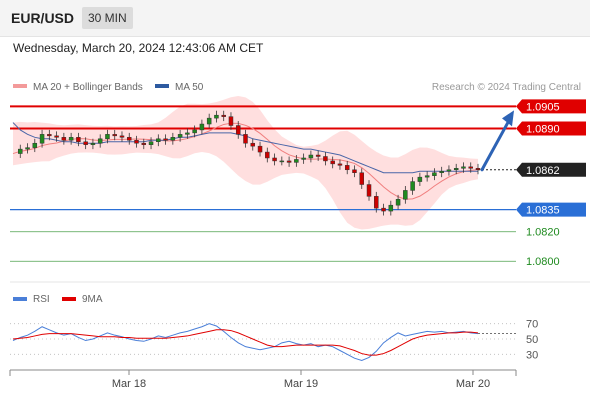 The height and width of the screenshot is (400, 590). I want to click on ma20-legend-swatch, so click(20, 86).